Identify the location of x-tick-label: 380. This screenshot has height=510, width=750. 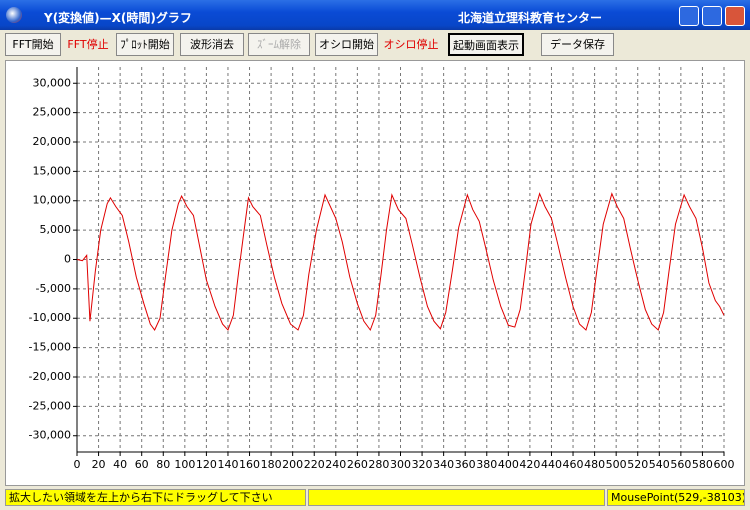
(486, 464).